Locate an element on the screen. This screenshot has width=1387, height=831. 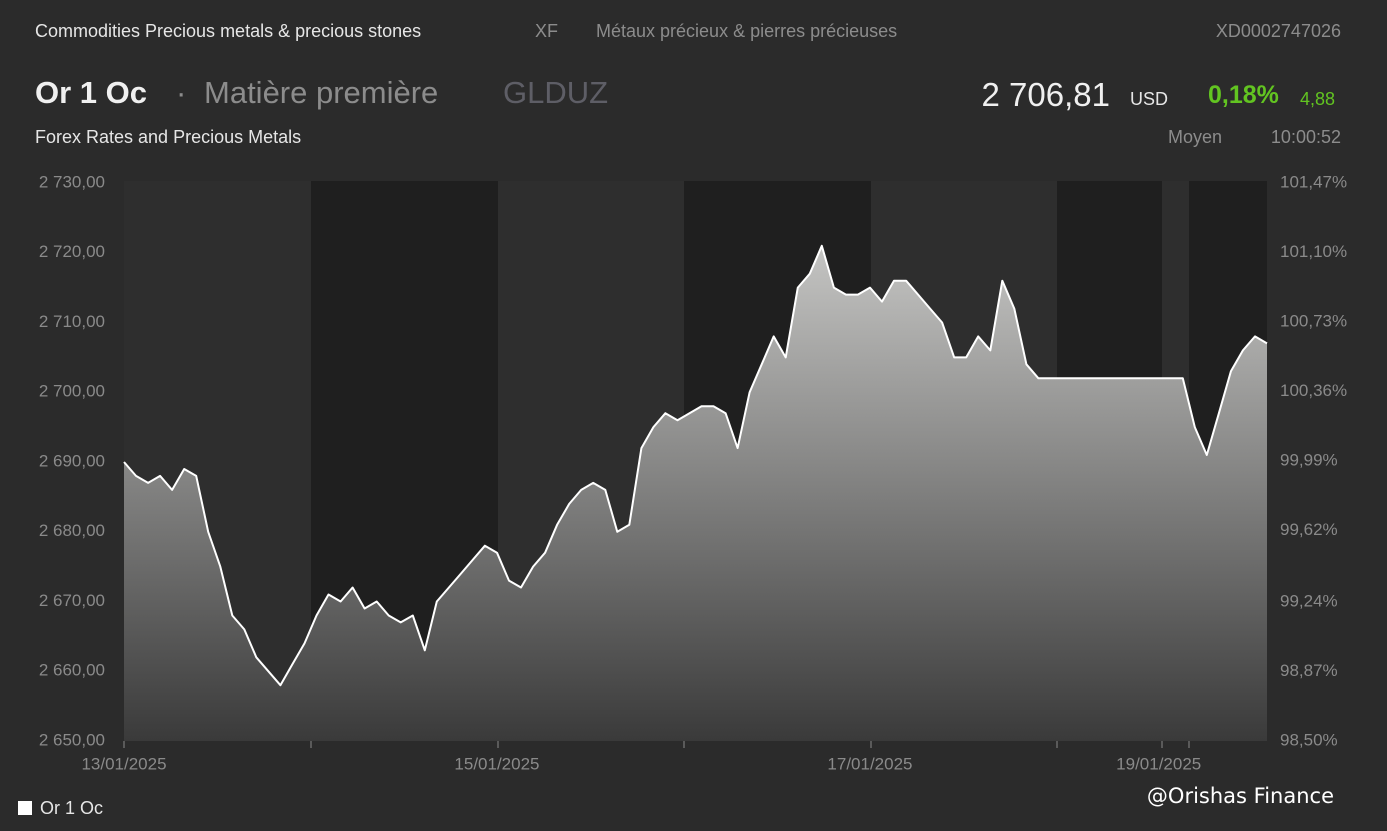
y-tick-label: 2 700,00 is located at coordinates (72, 391).